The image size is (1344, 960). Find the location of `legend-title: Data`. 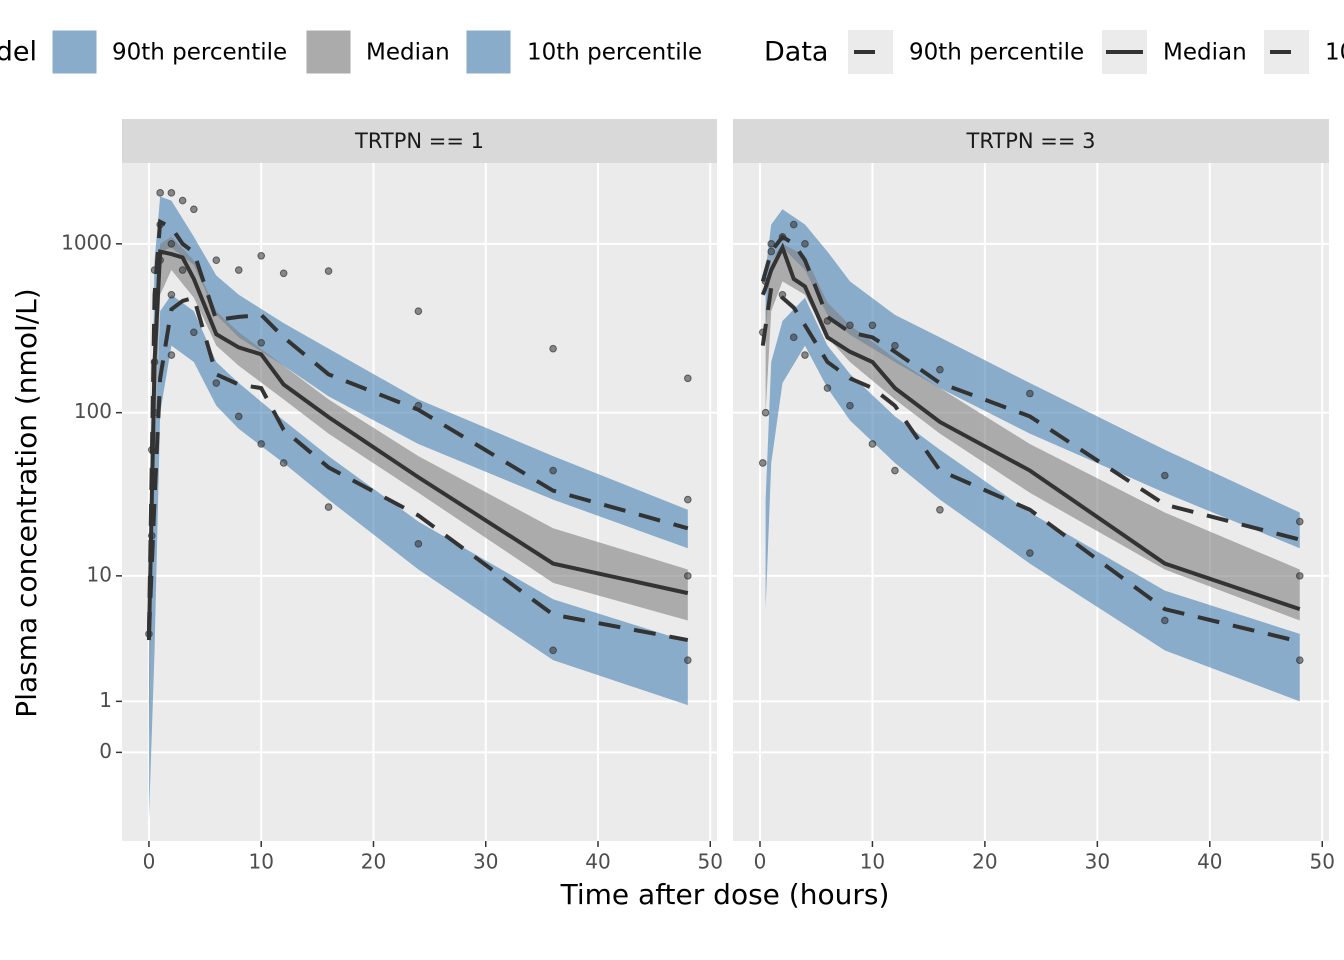

legend-title: Data is located at coordinates (796, 52).